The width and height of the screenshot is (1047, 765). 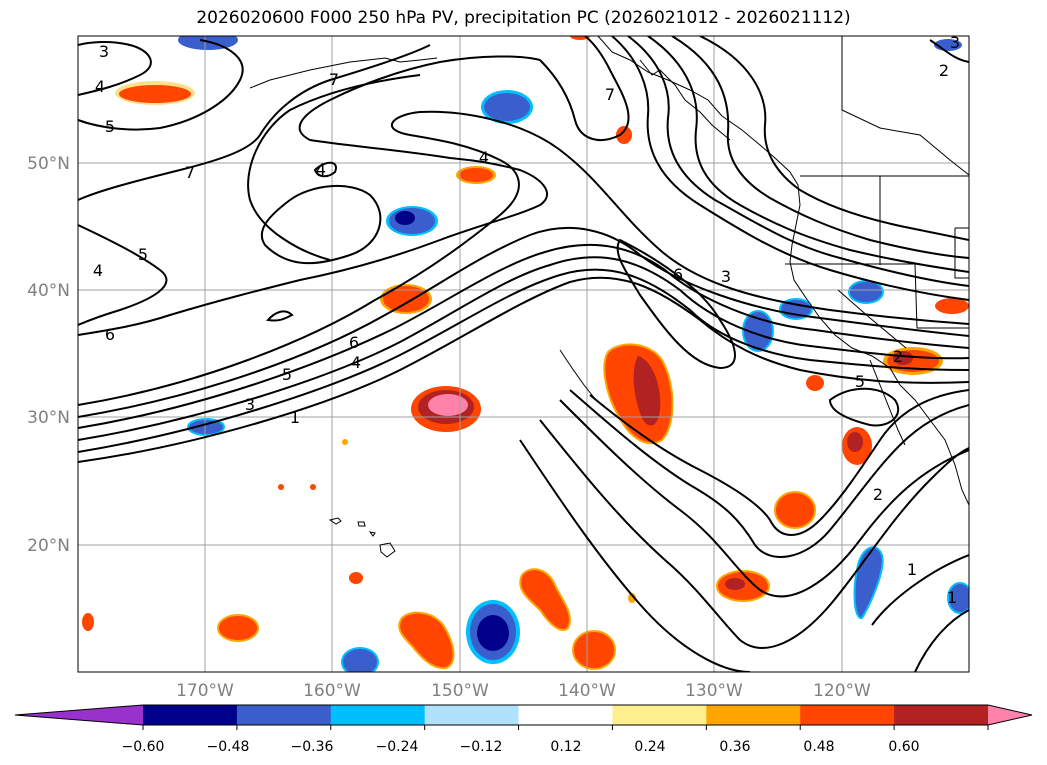 I want to click on colorbar-tick-label: 0.12, so click(x=565, y=747).